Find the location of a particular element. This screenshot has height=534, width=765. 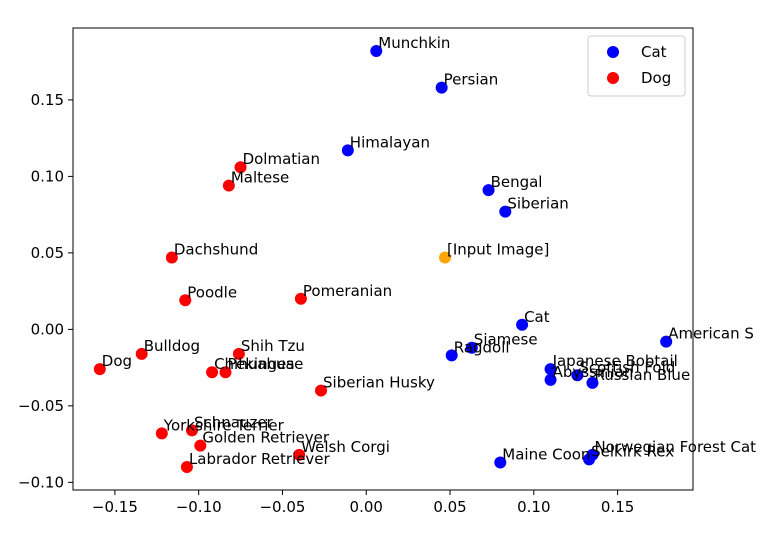

point-american-s is located at coordinates (666, 341).